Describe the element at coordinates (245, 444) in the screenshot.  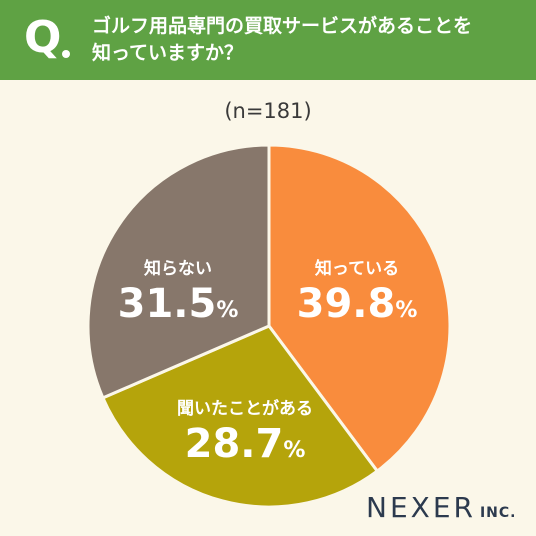
I see `slice-value-heard: 28.7%` at that location.